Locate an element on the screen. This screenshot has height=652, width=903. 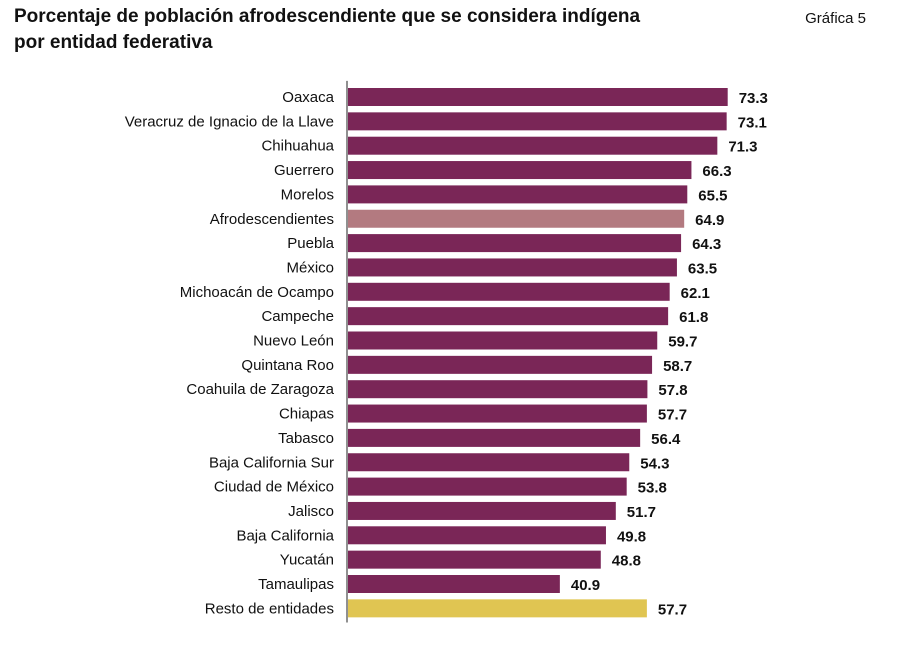
figure-reference: Gráfica 5 is located at coordinates (835, 18).